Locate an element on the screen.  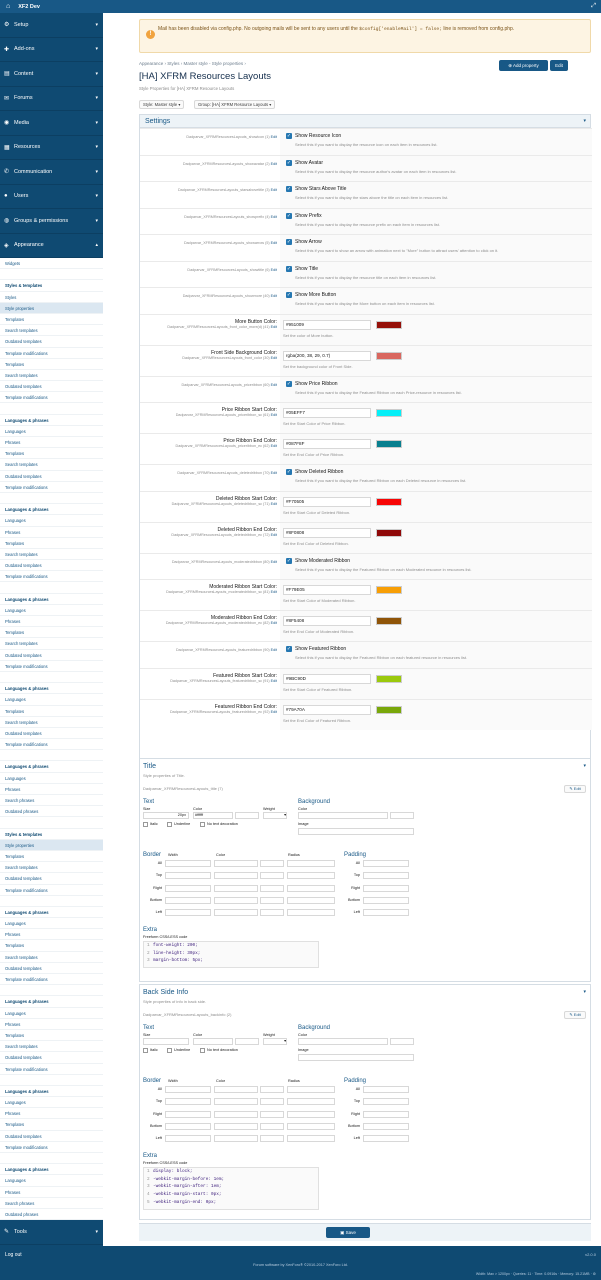
settings-header: Settings ▾ is located at coordinates (365, 121).